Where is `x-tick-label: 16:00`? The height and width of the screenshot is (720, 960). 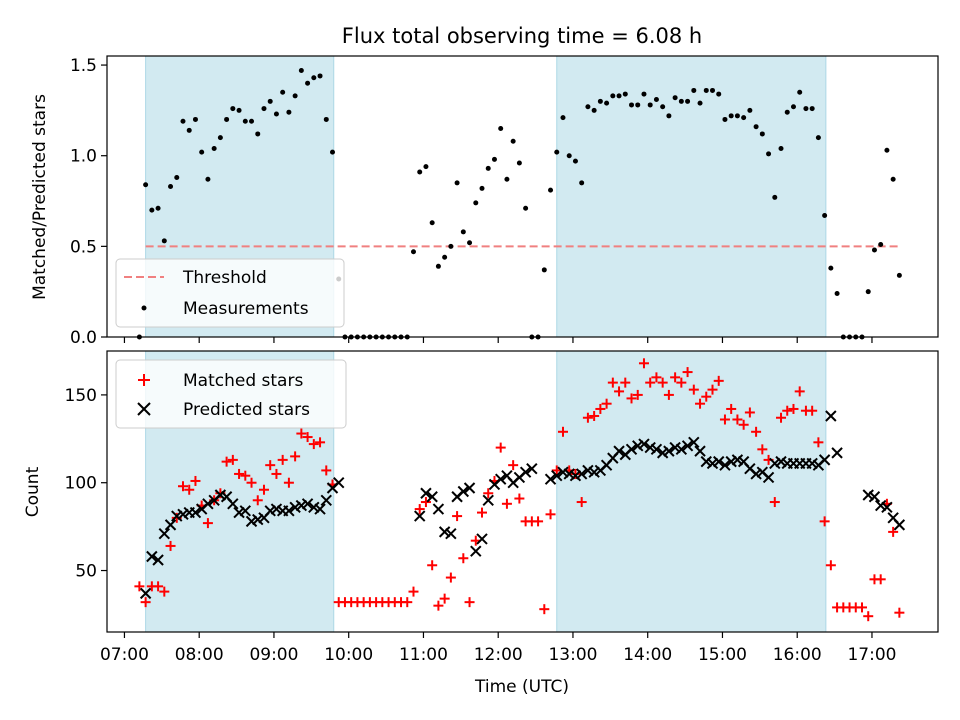 x-tick-label: 16:00 is located at coordinates (797, 655).